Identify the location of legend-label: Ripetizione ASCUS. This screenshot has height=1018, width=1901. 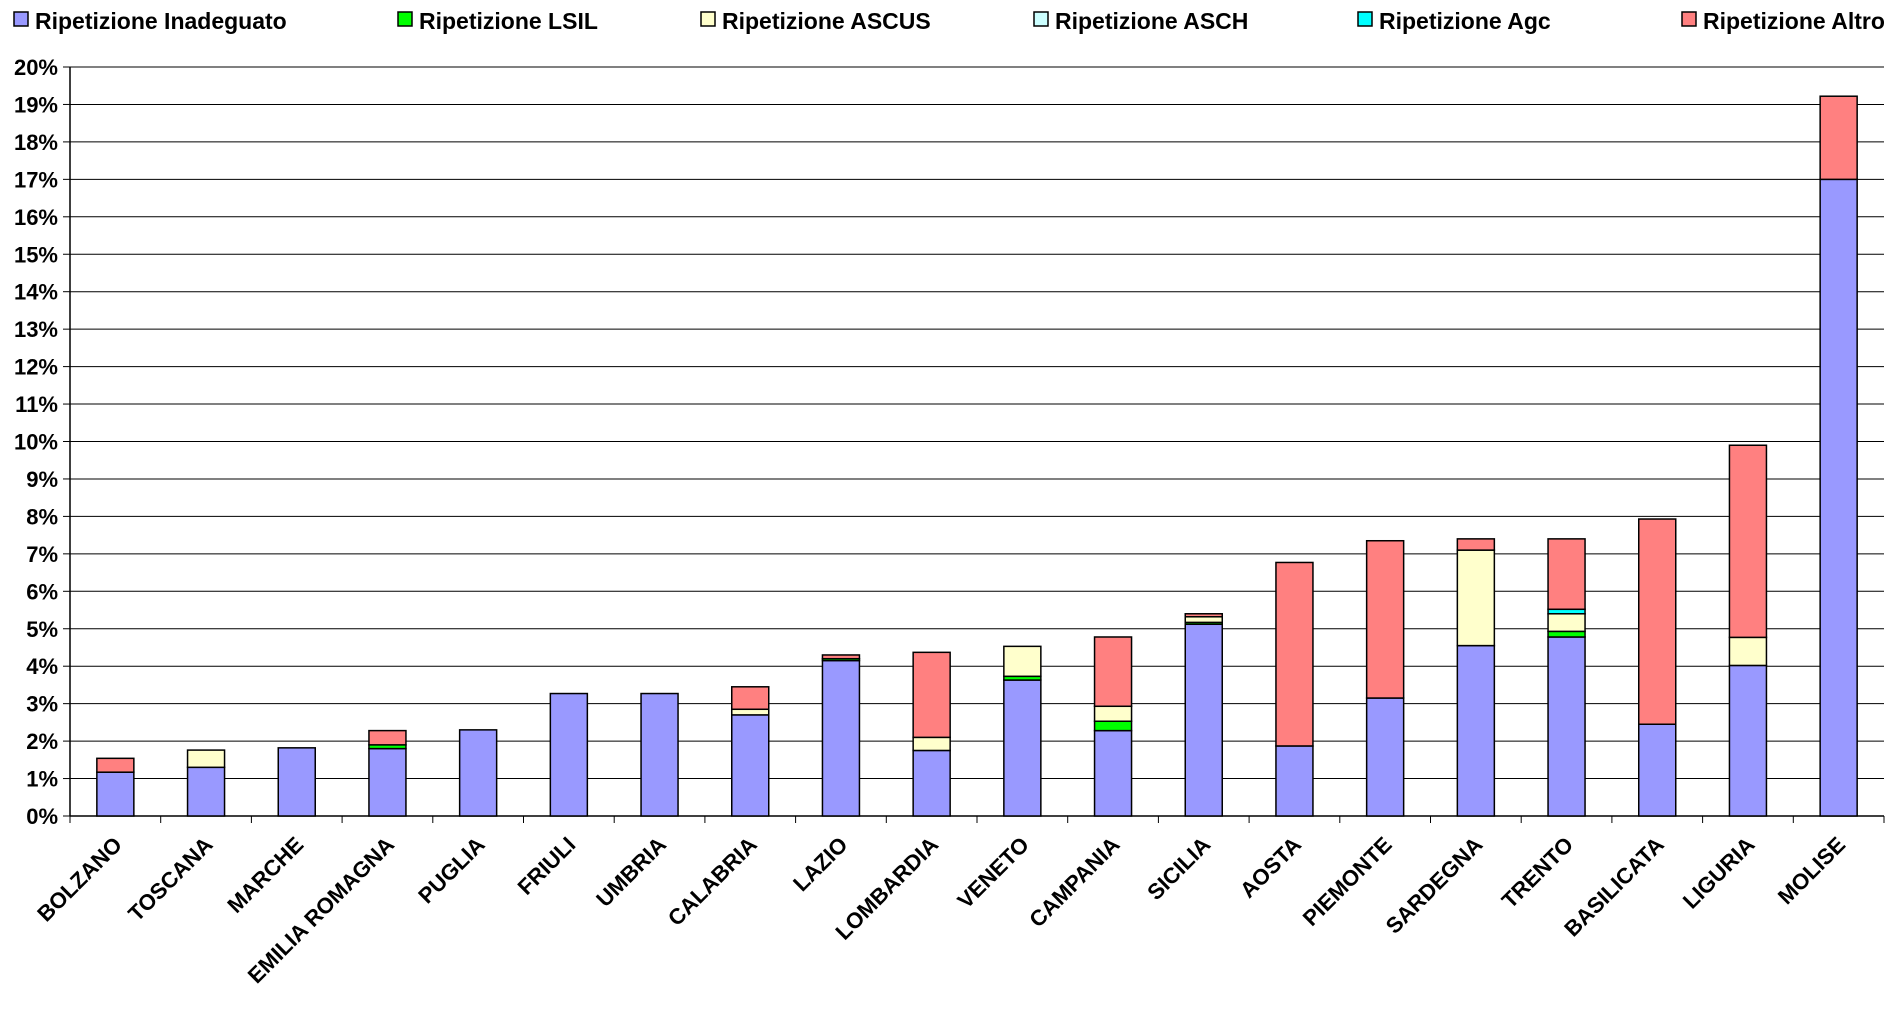
(826, 21).